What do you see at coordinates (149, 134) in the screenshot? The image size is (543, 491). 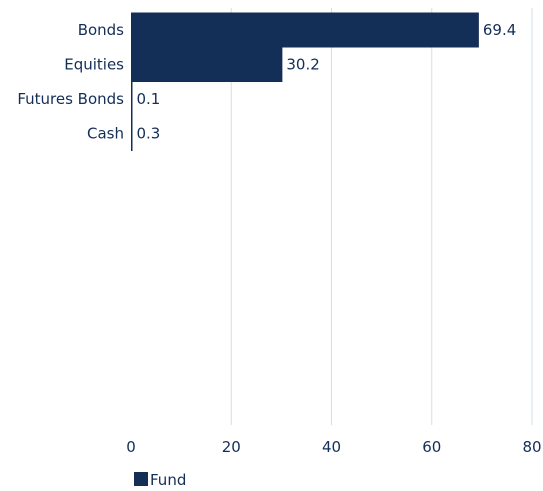 I see `value-label-cash: 0.3` at bounding box center [149, 134].